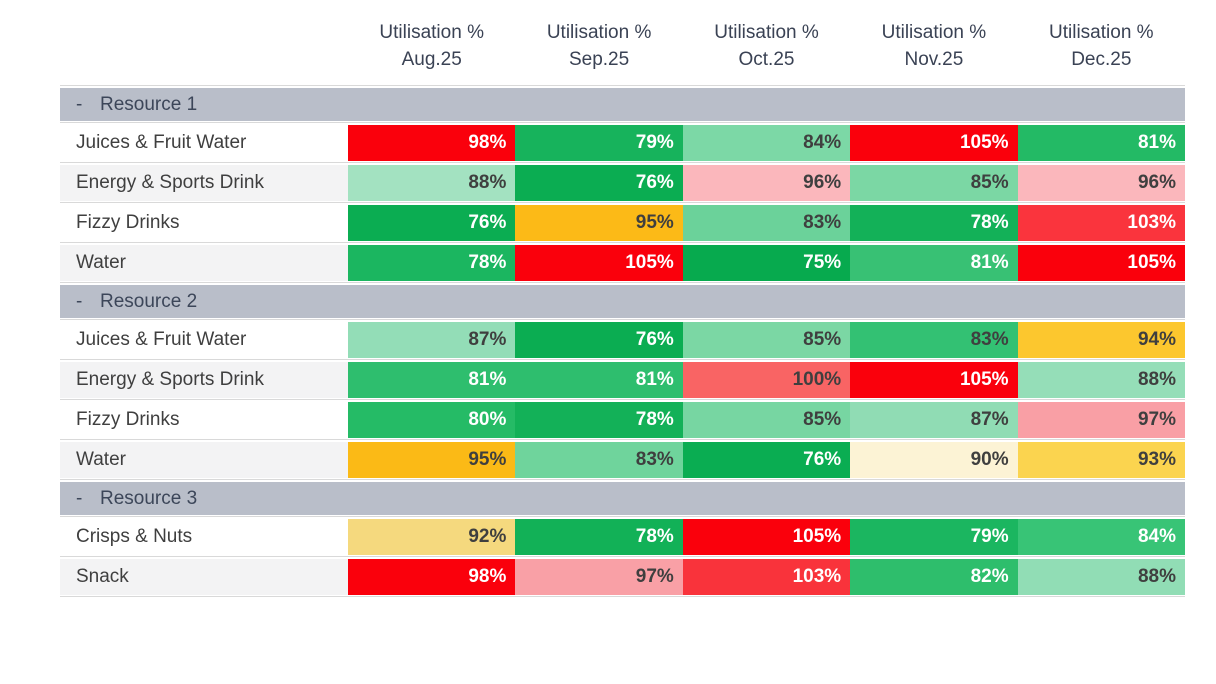 The height and width of the screenshot is (684, 1216). Describe the element at coordinates (1101, 340) in the screenshot. I see `utilisation-cell: 94%` at that location.